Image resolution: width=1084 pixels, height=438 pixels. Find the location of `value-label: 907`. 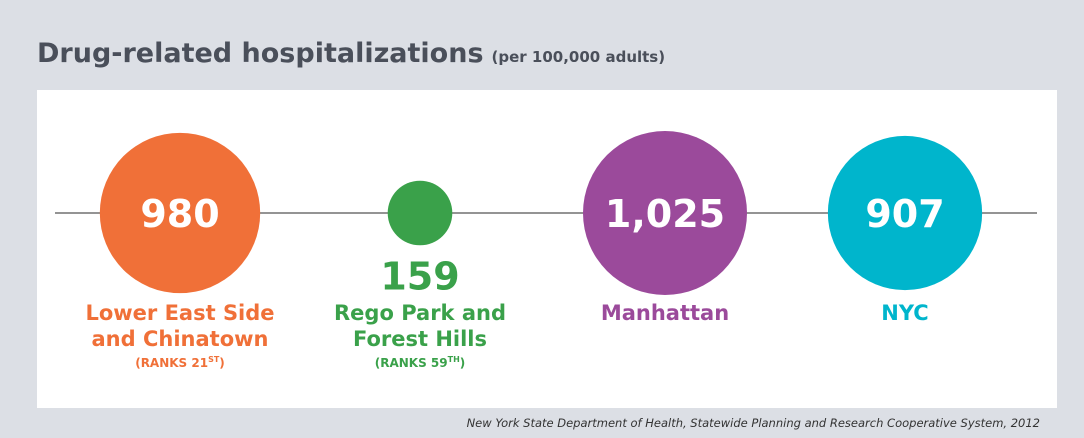

value-label: 907 is located at coordinates (904, 214).